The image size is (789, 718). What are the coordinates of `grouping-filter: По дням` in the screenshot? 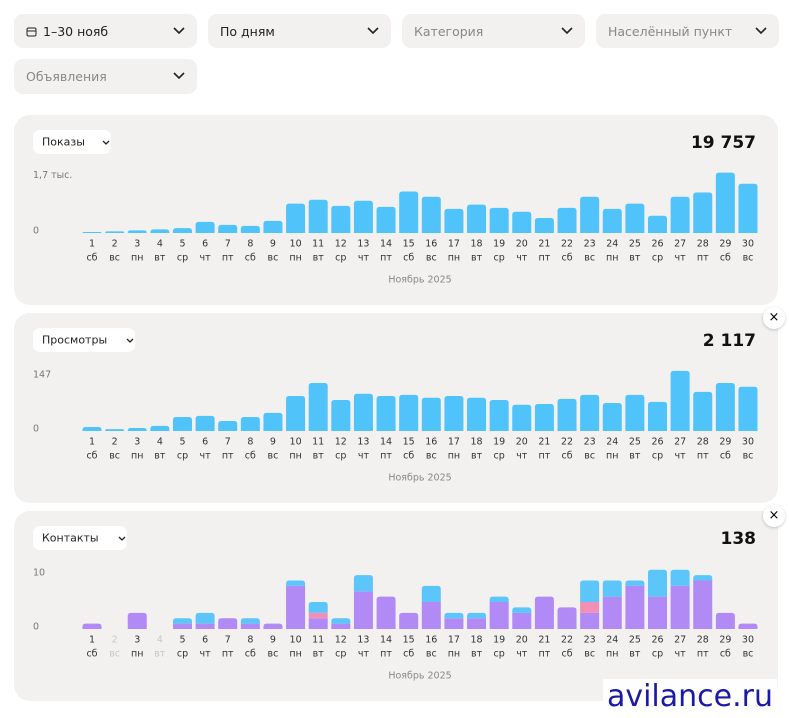 It's located at (299, 31).